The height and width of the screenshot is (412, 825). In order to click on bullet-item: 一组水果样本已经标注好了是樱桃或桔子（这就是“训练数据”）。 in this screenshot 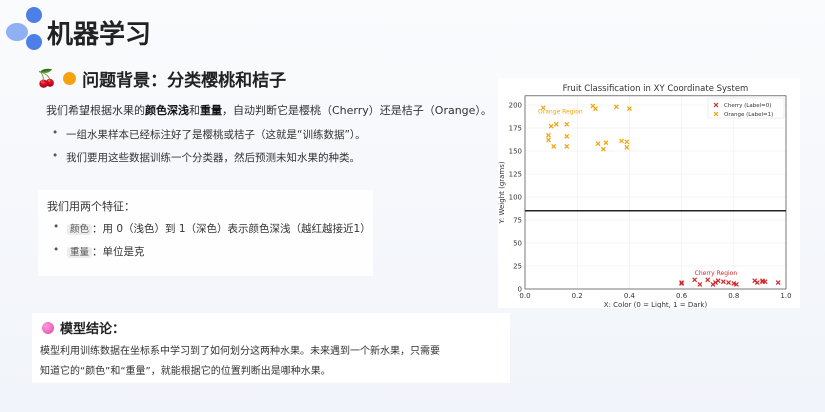, I will do `click(209, 134)`.